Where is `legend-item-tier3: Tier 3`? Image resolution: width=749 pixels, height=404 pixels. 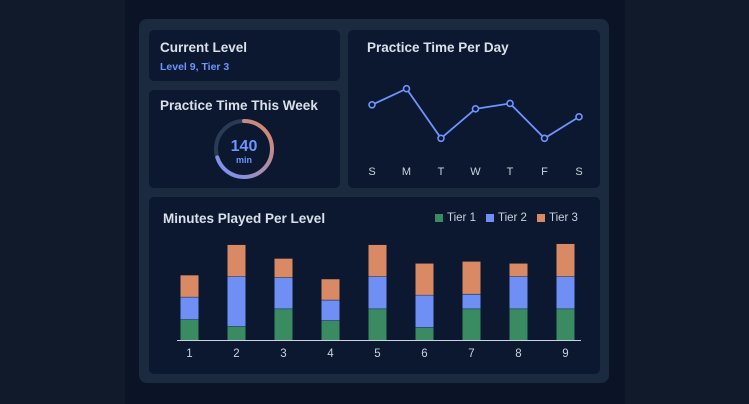 legend-item-tier3: Tier 3 is located at coordinates (557, 218).